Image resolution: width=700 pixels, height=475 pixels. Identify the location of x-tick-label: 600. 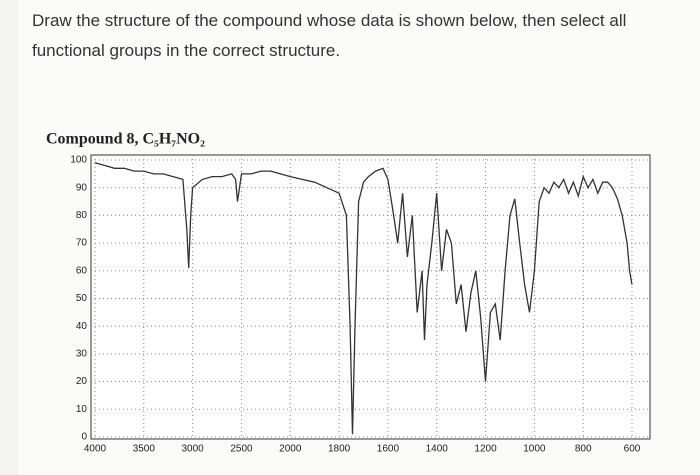
(632, 449).